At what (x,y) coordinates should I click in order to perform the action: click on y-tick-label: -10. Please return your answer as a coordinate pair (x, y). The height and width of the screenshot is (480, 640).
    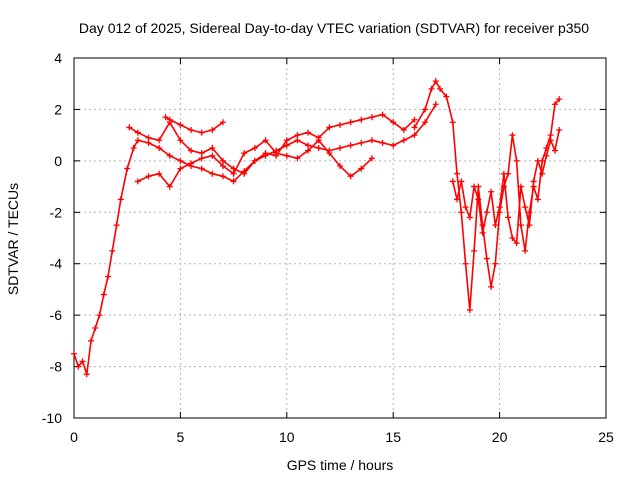
    Looking at the image, I should click on (52, 418).